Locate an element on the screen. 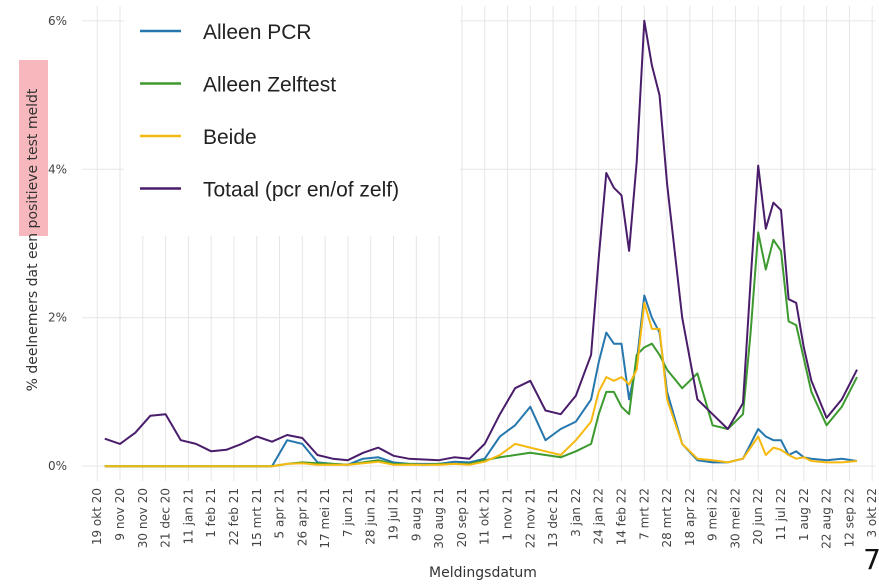 This screenshot has height=584, width=879. y-tick-label: 0% is located at coordinates (57, 466).